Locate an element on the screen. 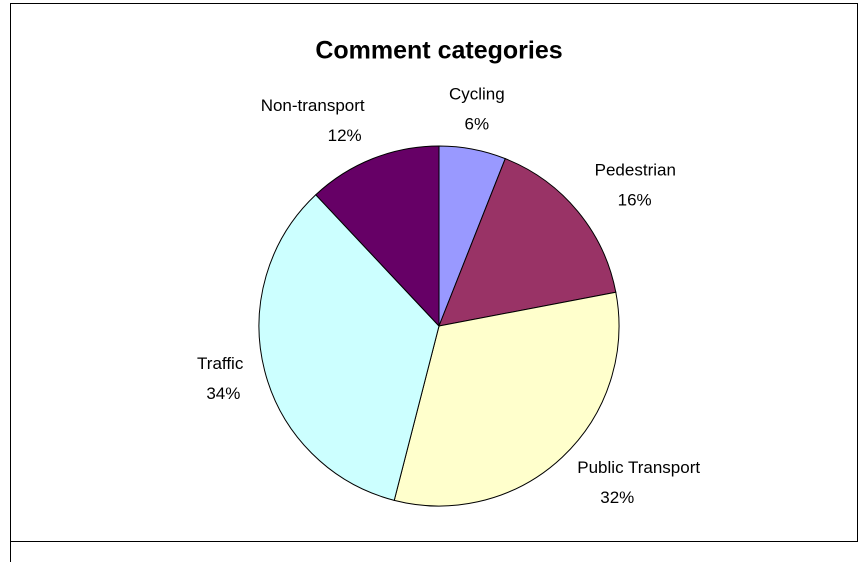 This screenshot has height=562, width=865. slice-label: Cycling is located at coordinates (477, 93).